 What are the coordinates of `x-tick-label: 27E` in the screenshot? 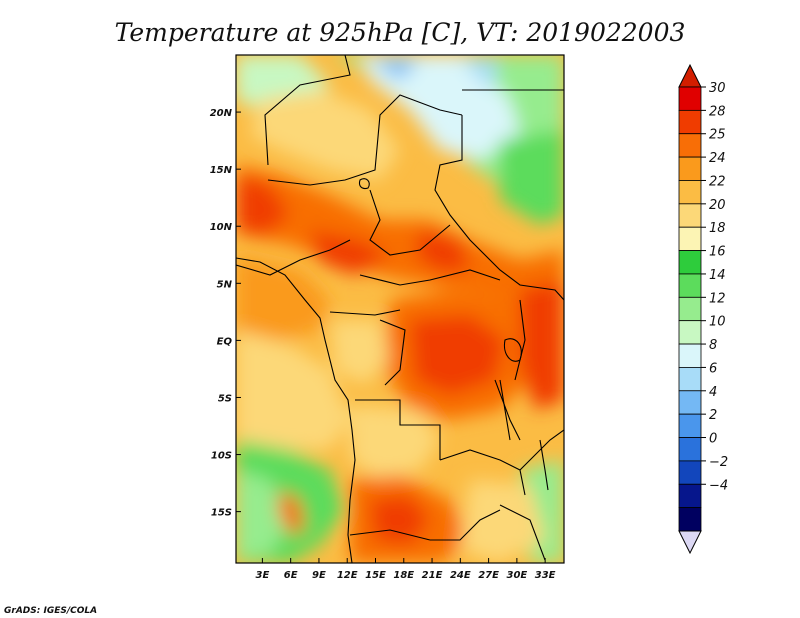 It's located at (488, 575).